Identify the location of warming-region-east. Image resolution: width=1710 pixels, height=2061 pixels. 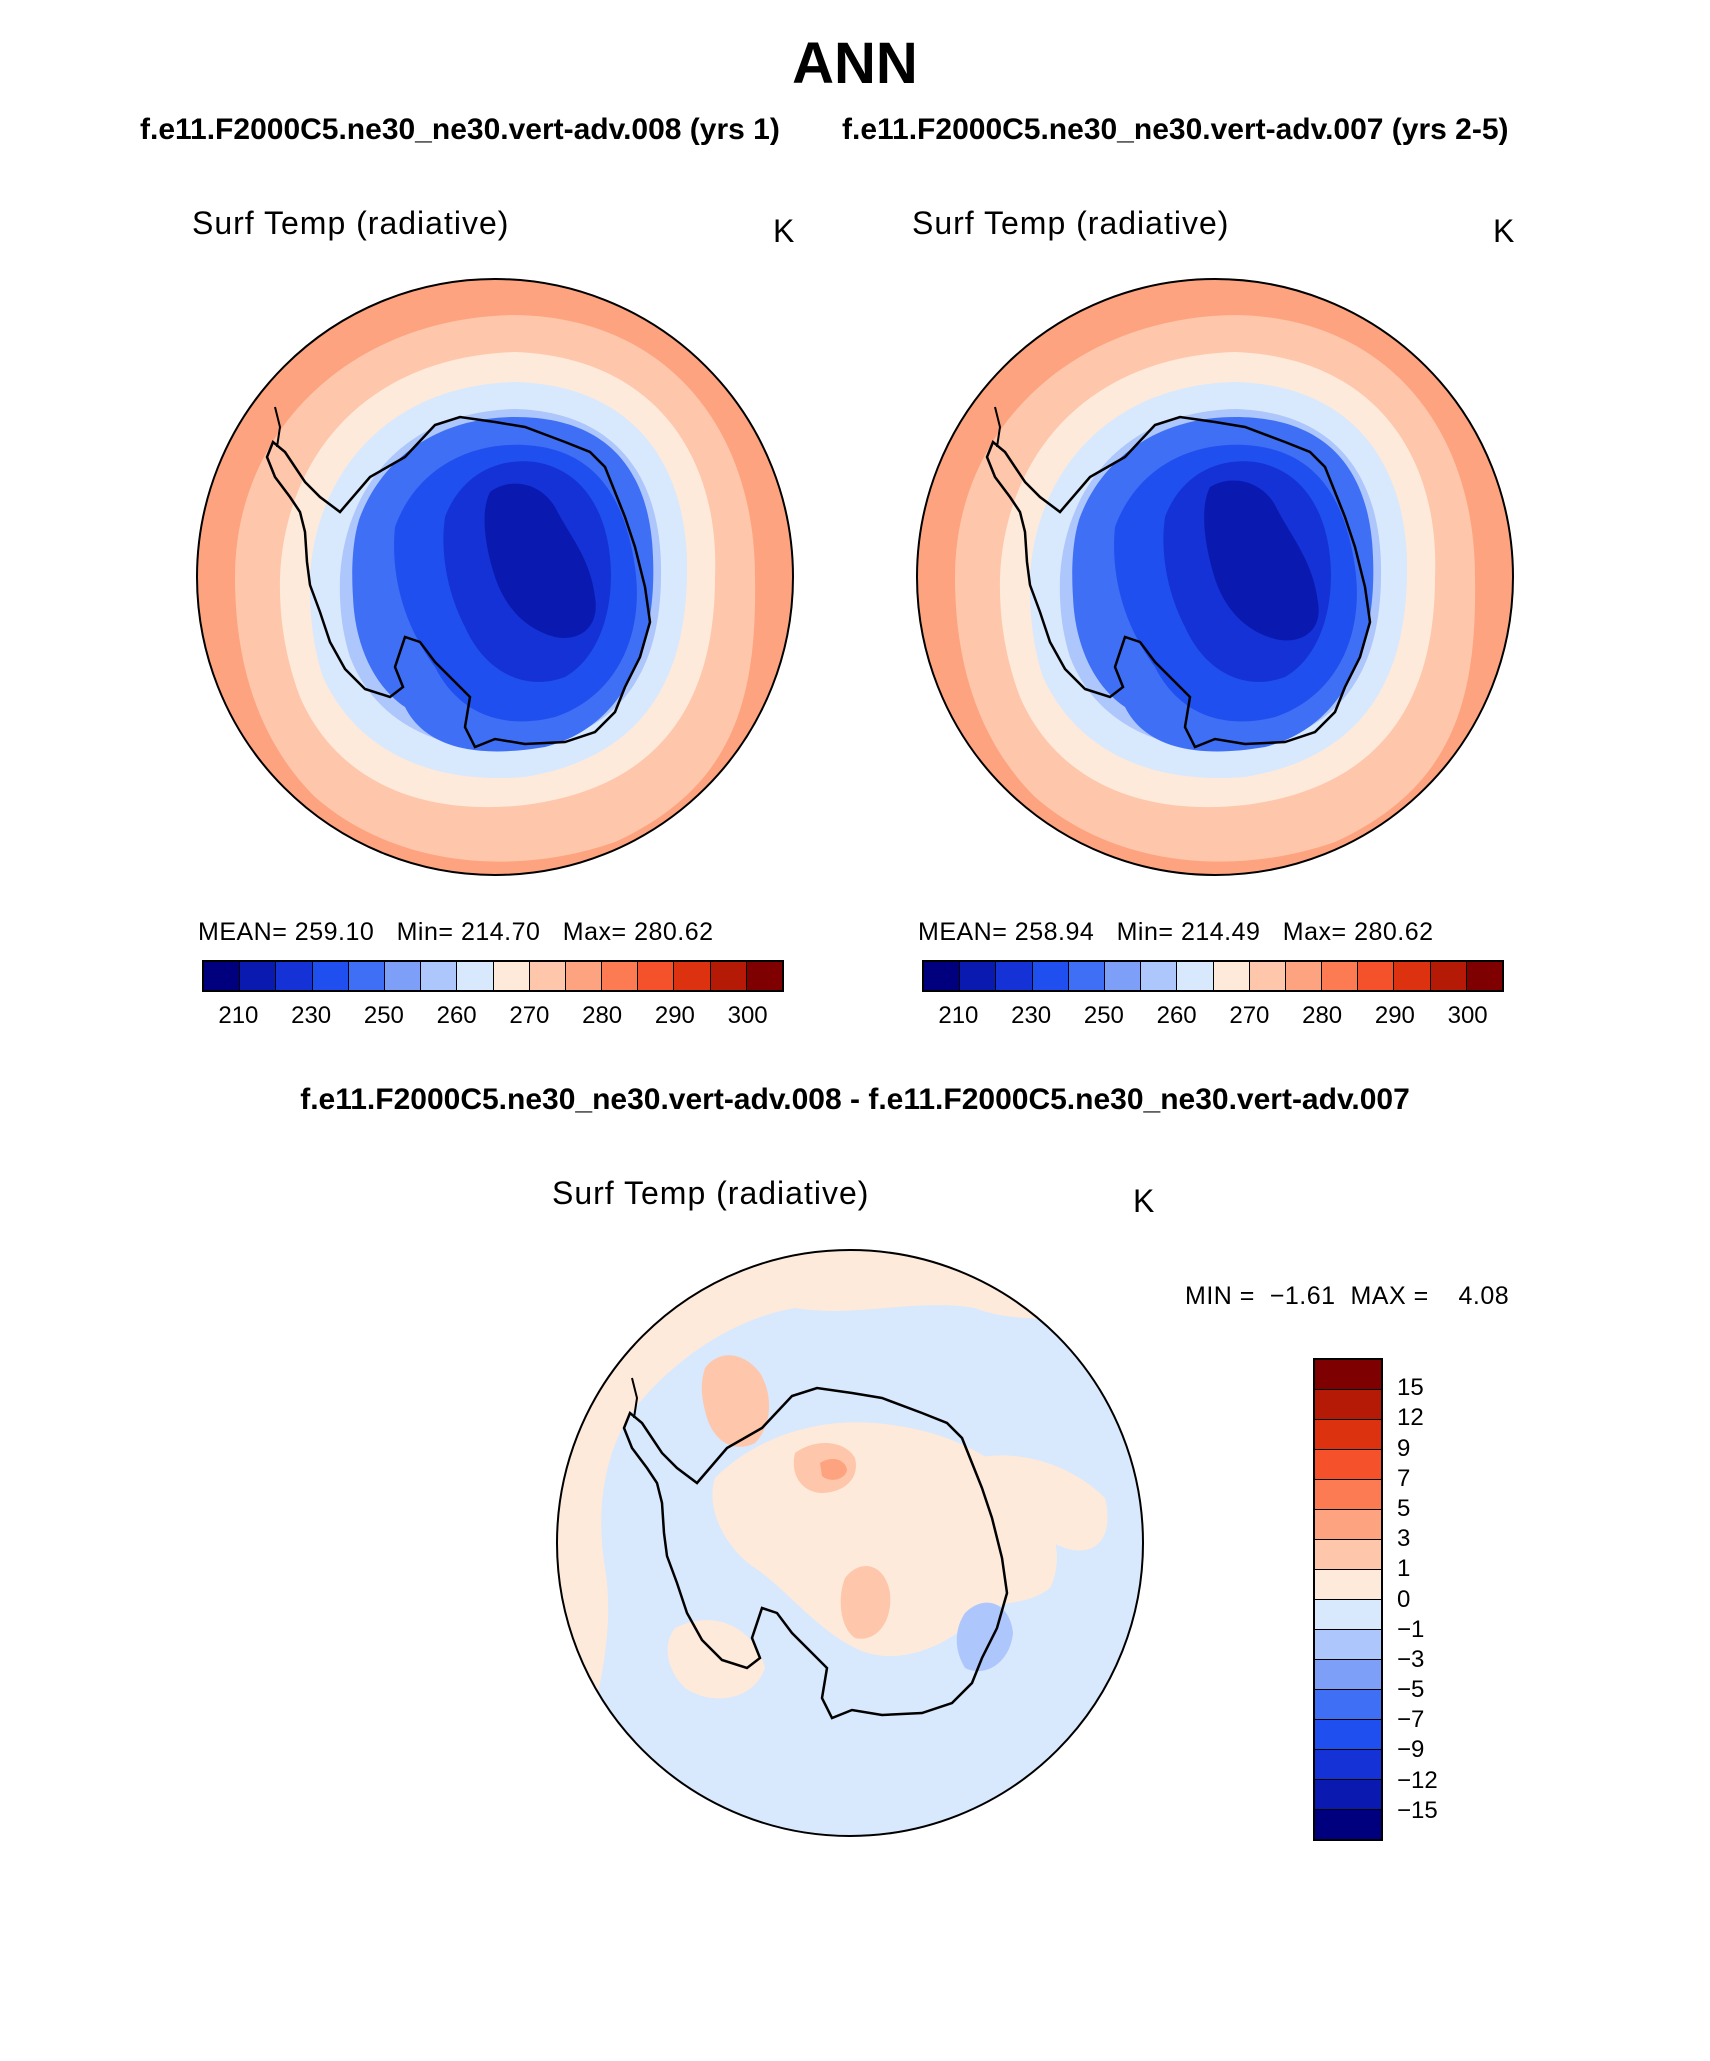
(1041, 1503).